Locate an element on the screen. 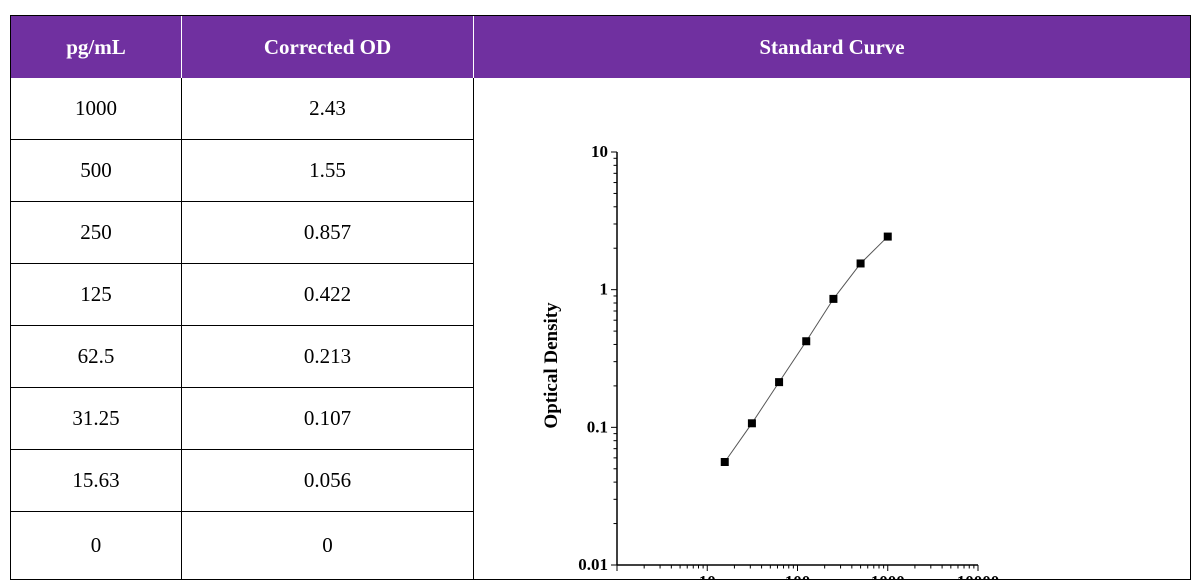 The width and height of the screenshot is (1200, 585). table-cell-concentration: 15.63 is located at coordinates (96, 481).